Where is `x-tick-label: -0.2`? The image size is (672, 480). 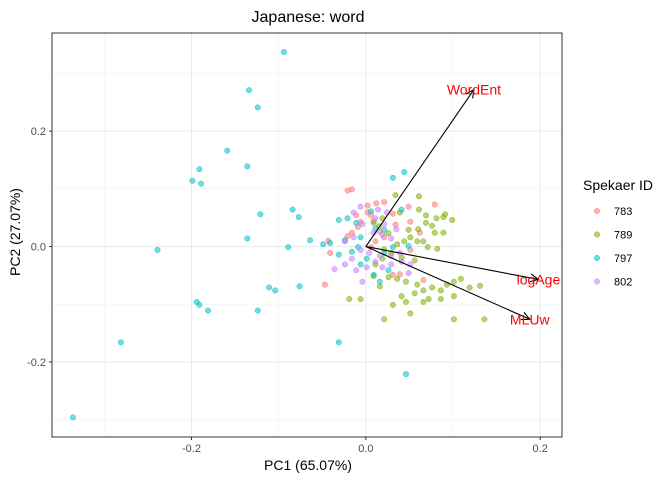
x-tick-label: -0.2 is located at coordinates (191, 449).